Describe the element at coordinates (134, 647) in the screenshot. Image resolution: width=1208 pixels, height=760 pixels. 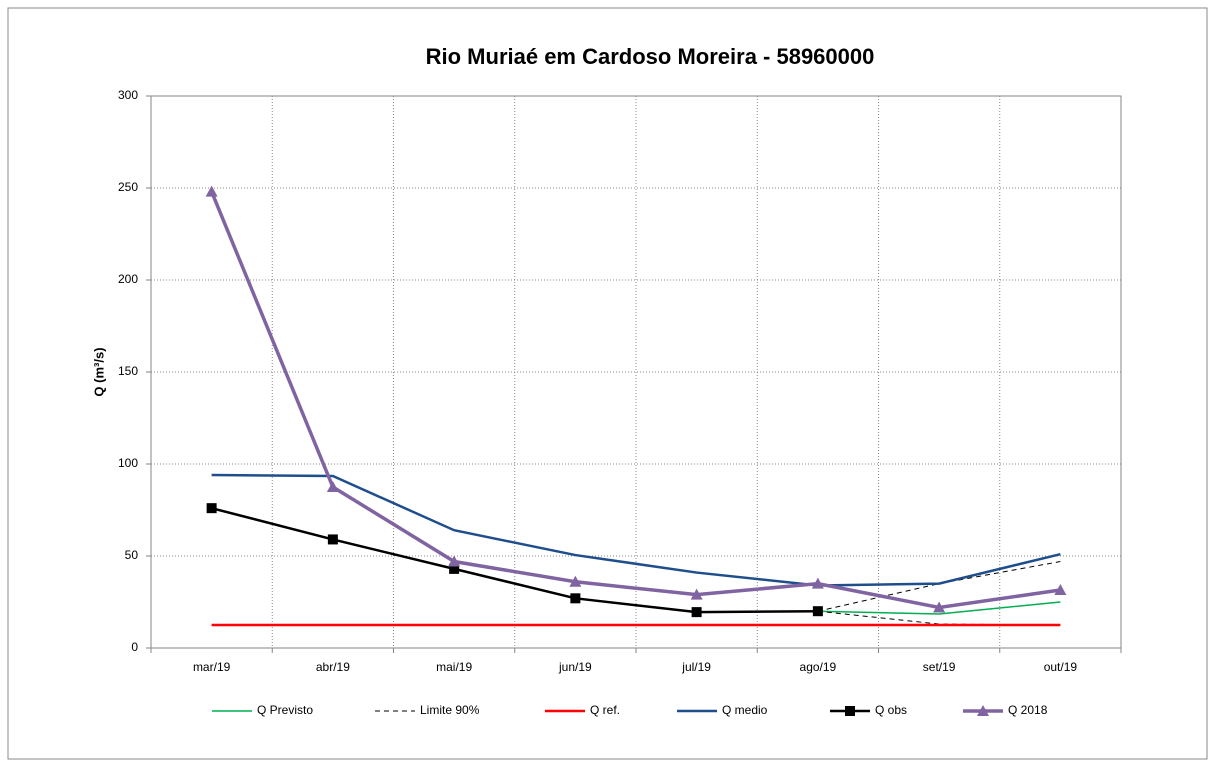
I see `y-tick-label: 0` at that location.